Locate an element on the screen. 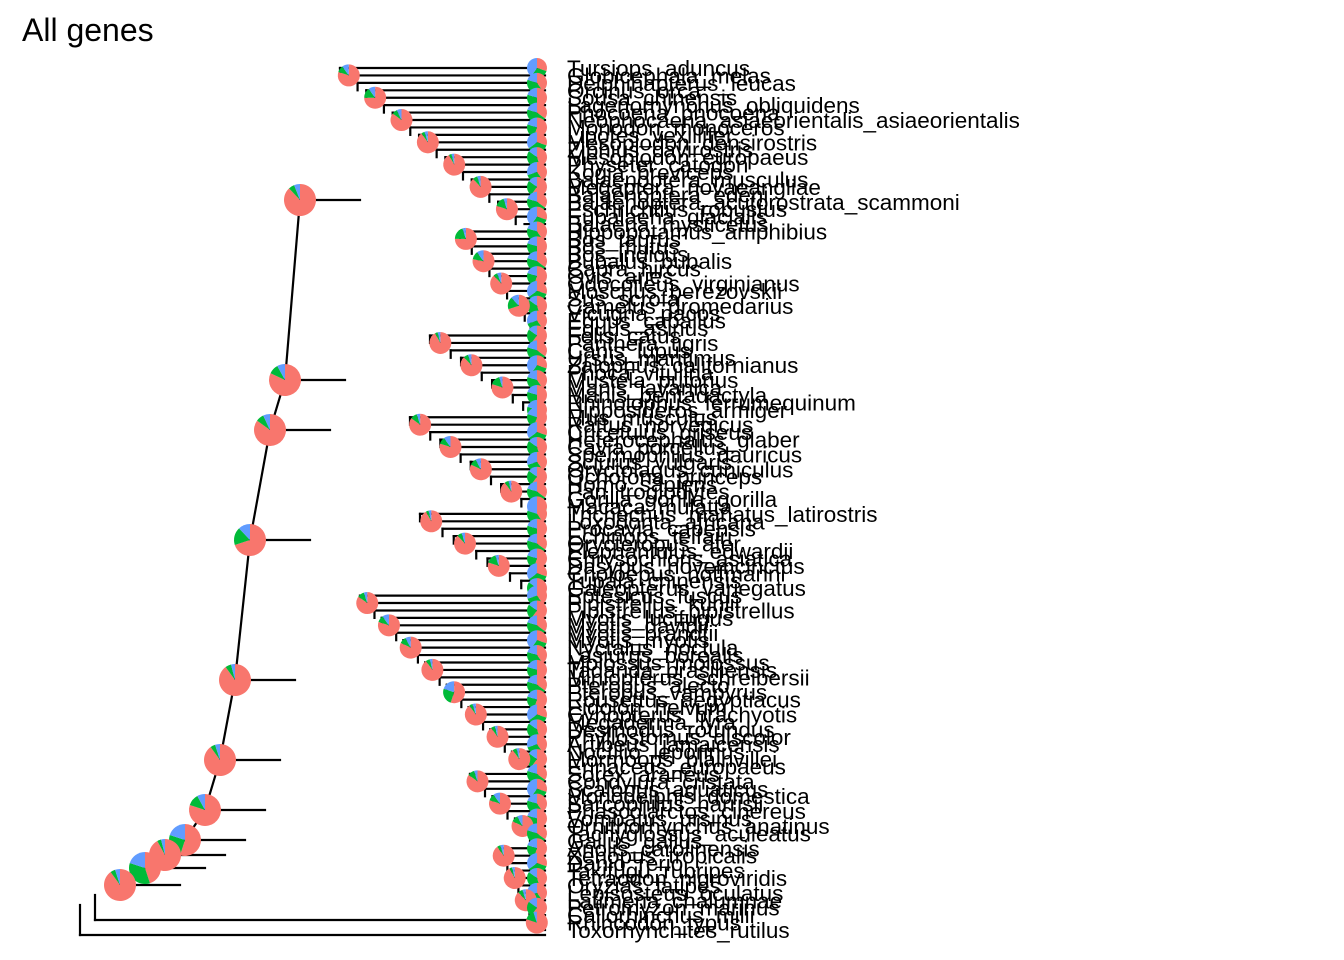 The width and height of the screenshot is (1344, 960). tip-label: Monodon_monoceros is located at coordinates (676, 127).